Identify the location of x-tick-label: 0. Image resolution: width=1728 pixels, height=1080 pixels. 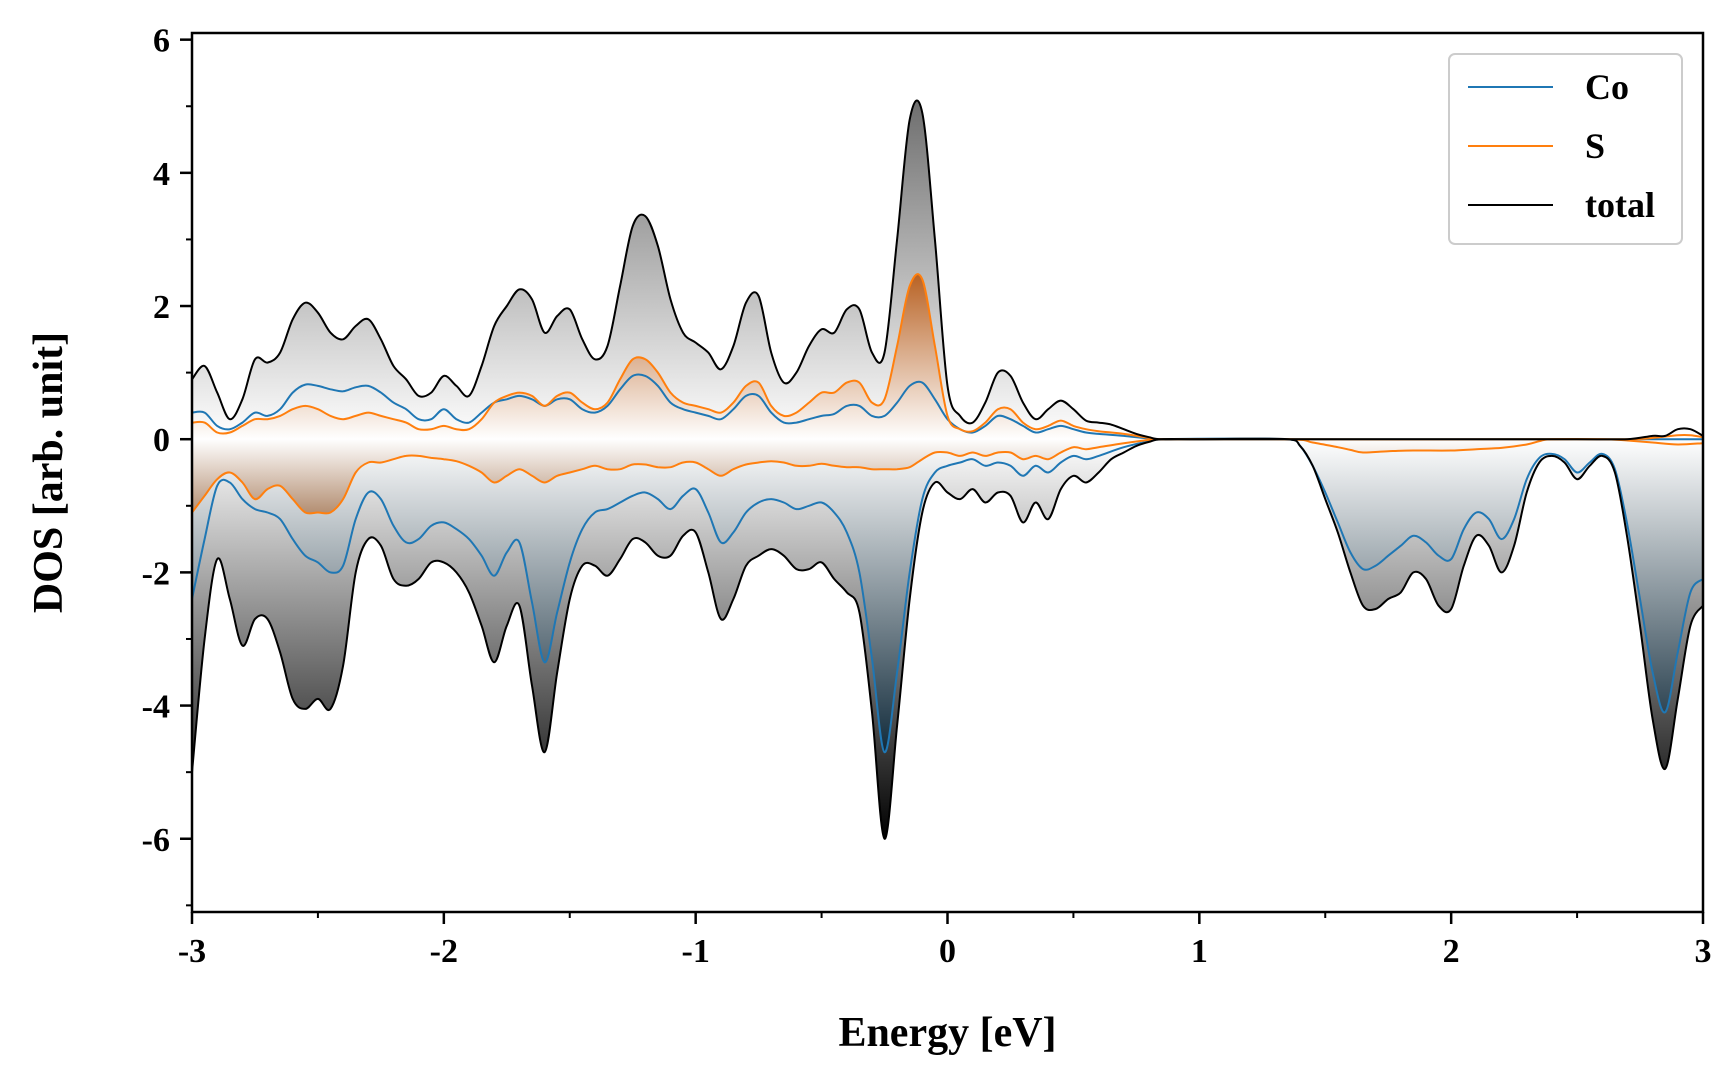
(947, 951).